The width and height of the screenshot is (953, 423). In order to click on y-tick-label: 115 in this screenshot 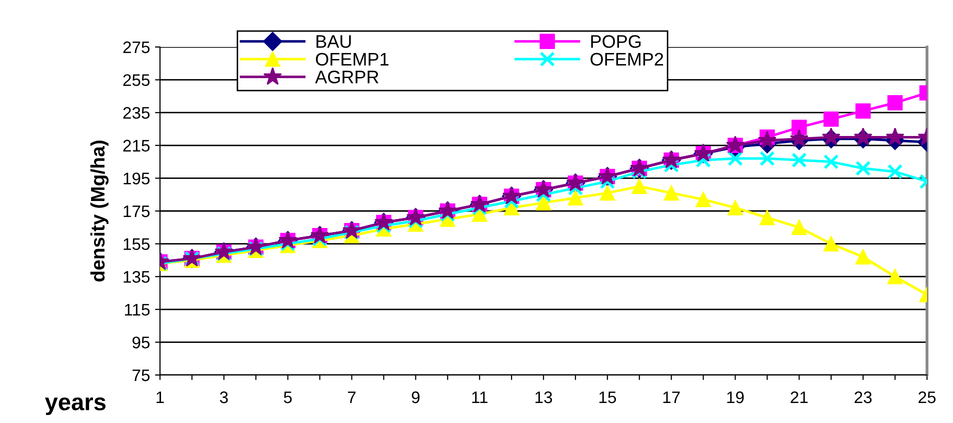, I will do `click(137, 310)`.